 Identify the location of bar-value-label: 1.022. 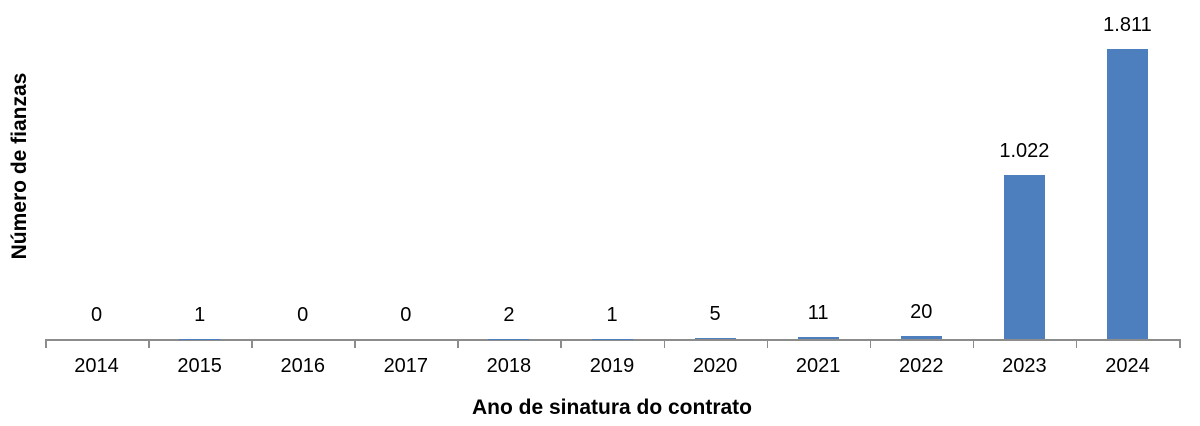
(1024, 151).